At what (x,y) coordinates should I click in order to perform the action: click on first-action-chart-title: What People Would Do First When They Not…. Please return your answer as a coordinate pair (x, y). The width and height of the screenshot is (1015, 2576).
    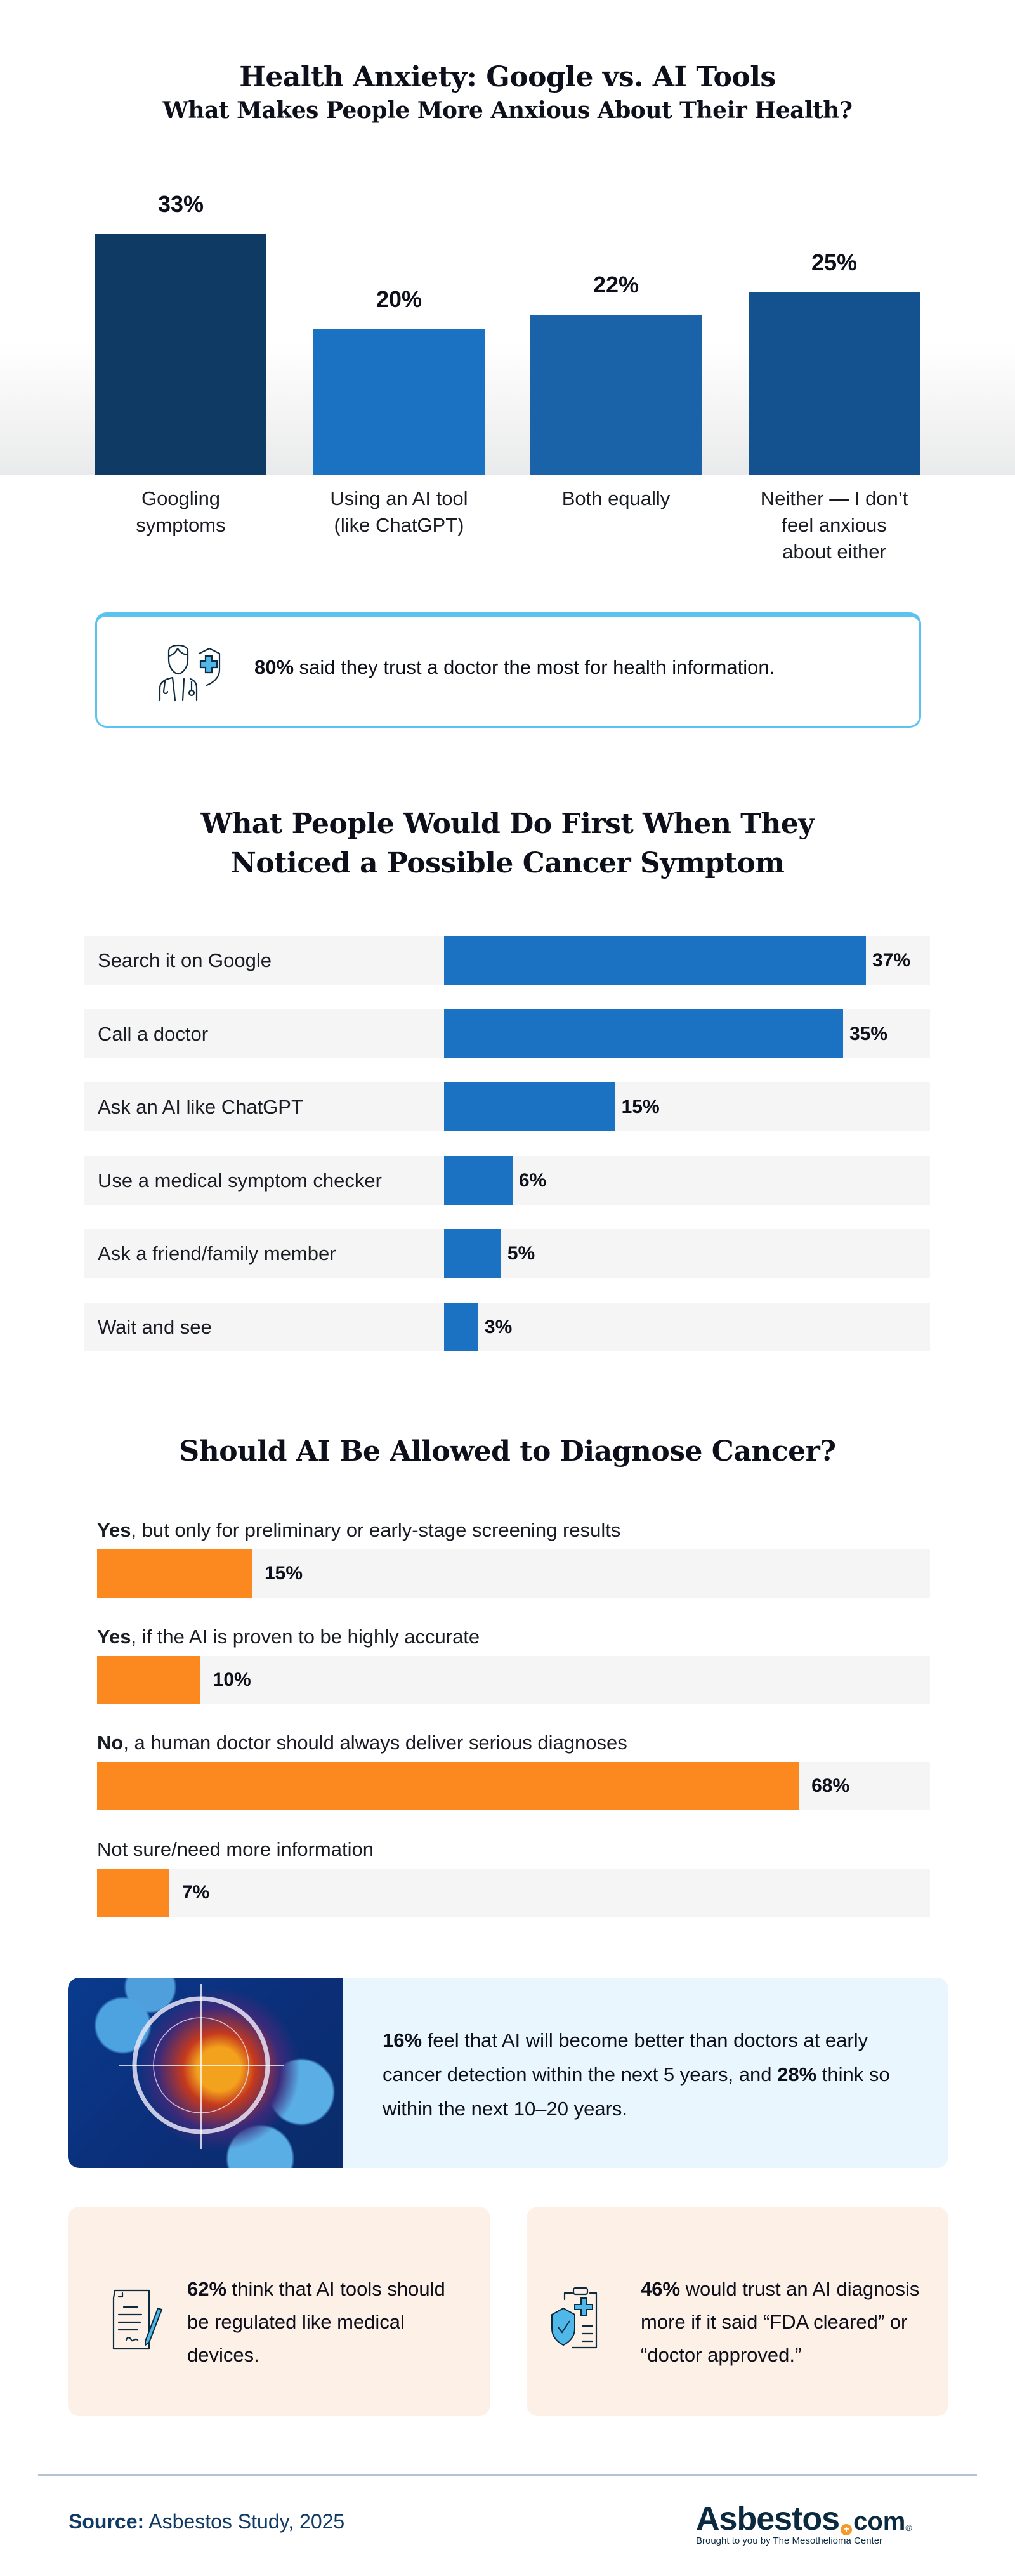
    Looking at the image, I should click on (507, 844).